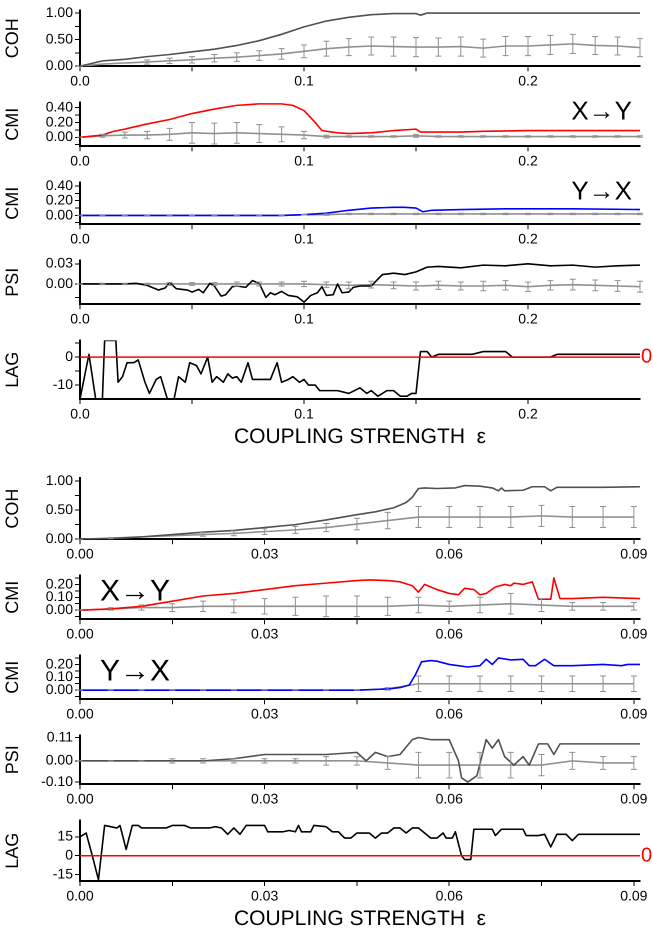  What do you see at coordinates (63, 874) in the screenshot?
I see `y-tick-label: -15` at bounding box center [63, 874].